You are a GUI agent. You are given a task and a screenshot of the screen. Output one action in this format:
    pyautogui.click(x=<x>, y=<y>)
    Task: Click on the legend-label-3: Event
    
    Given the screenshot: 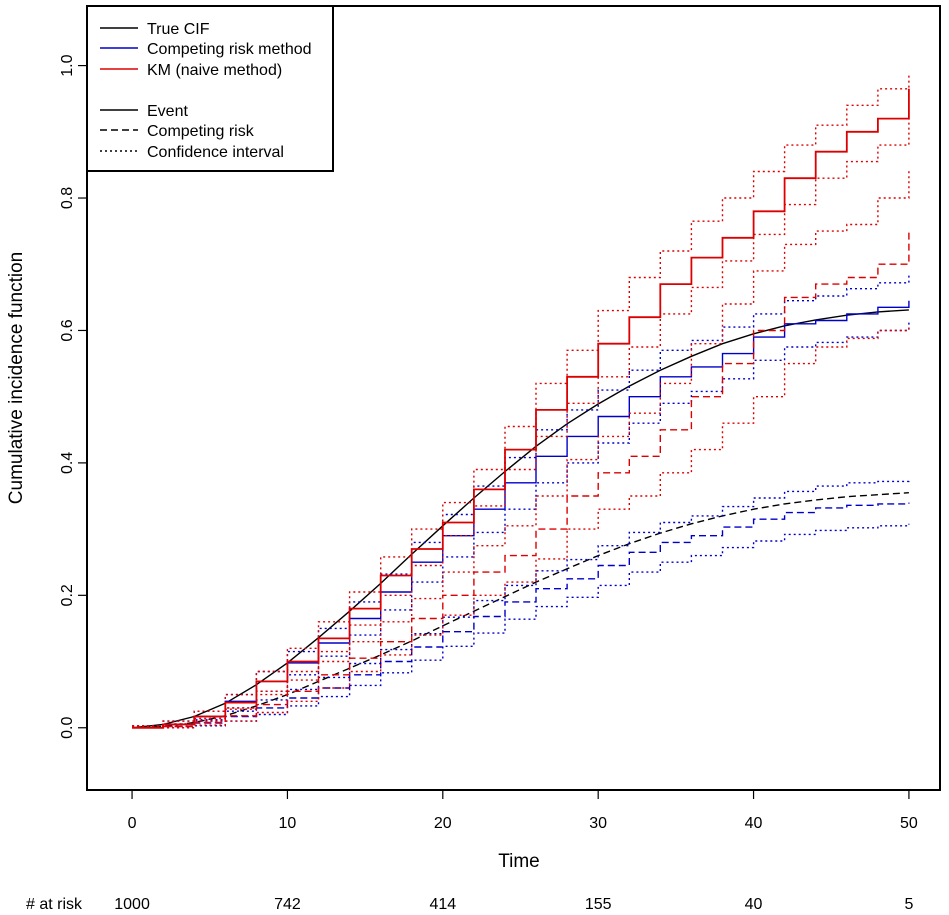 What is the action you would take?
    pyautogui.click(x=167, y=111)
    